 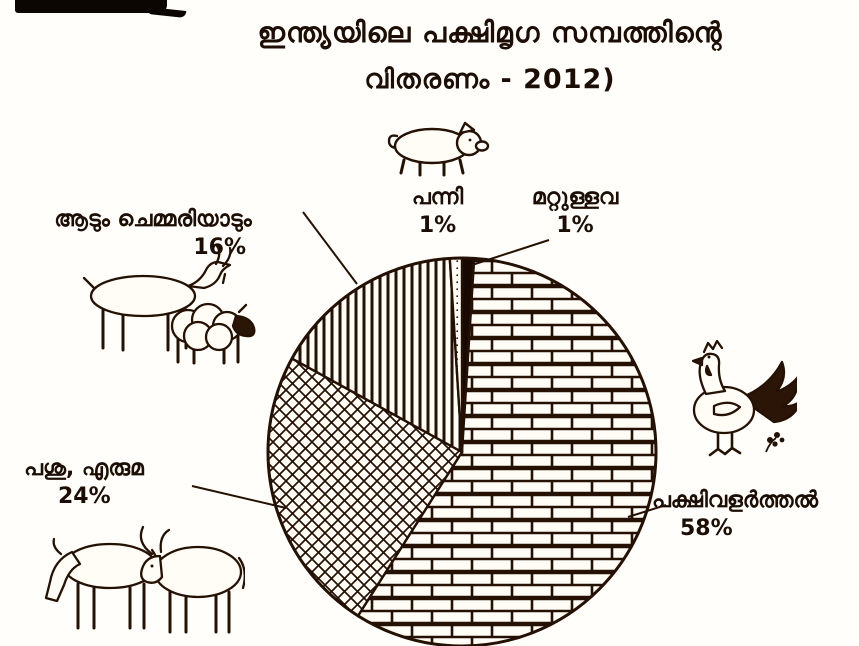 What do you see at coordinates (775, 442) in the screenshot?
I see `grain-icon` at bounding box center [775, 442].